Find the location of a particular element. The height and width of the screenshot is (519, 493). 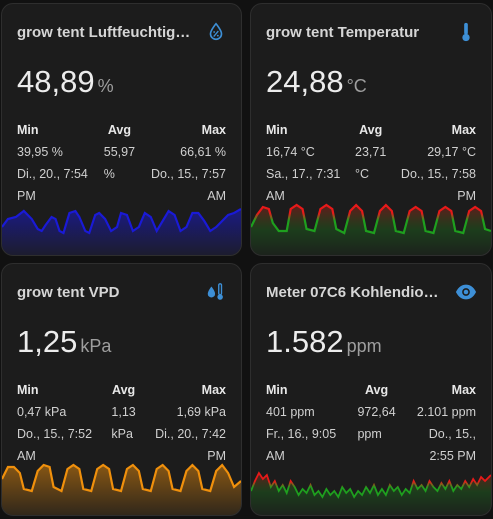

max-time-ampm: 2:55 PM is located at coordinates (452, 456).